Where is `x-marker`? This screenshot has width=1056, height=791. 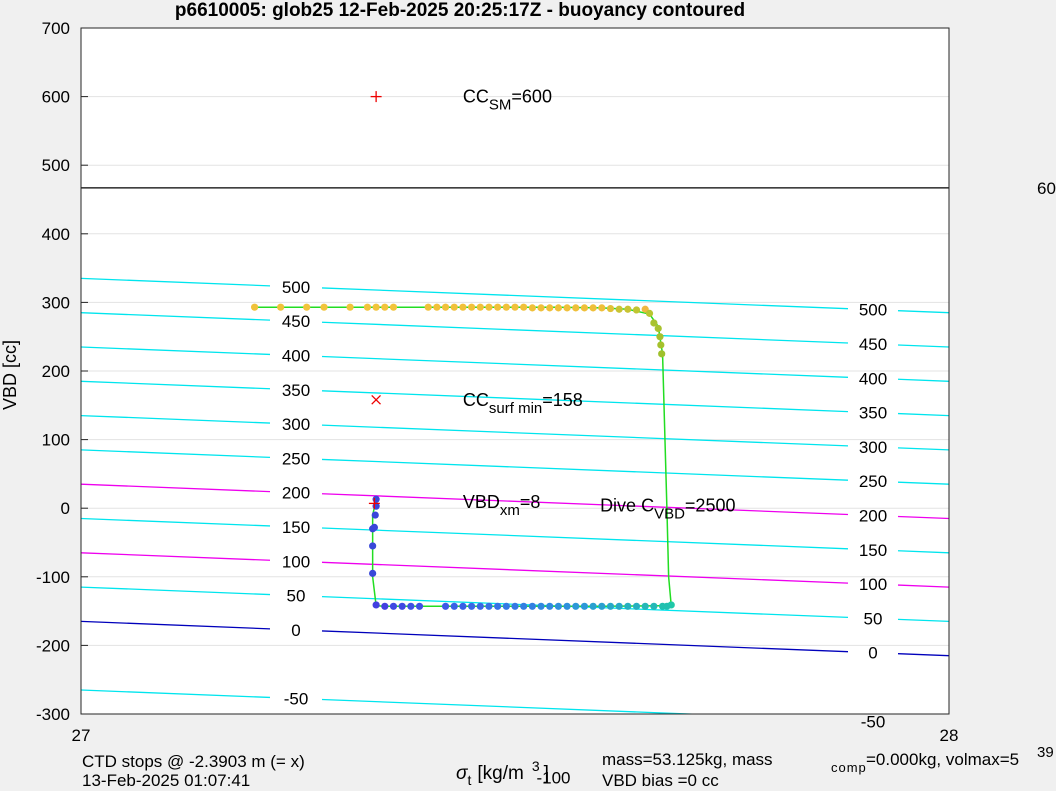
x-marker is located at coordinates (376, 399).